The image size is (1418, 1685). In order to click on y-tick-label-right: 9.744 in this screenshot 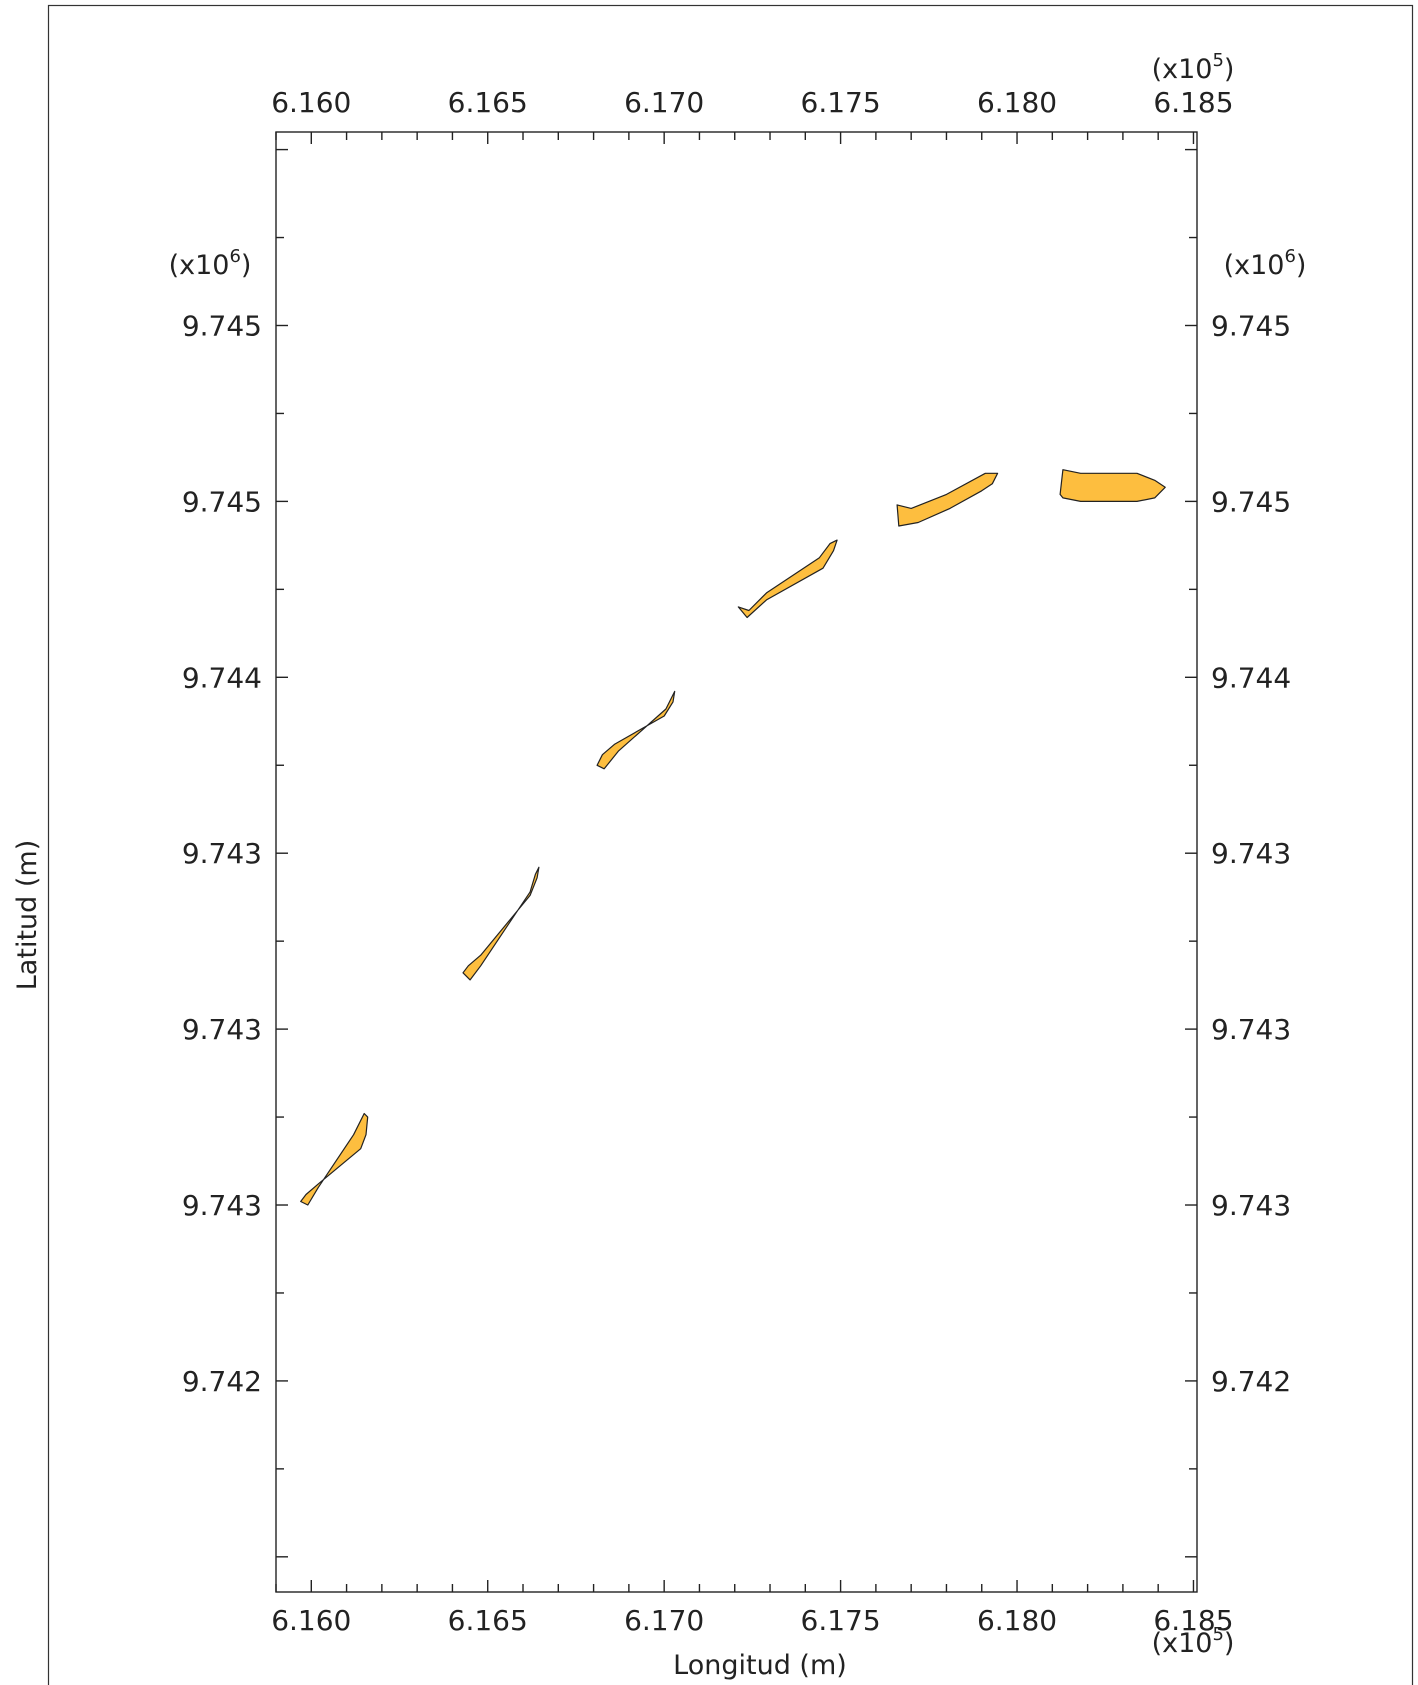, I will do `click(1251, 677)`.